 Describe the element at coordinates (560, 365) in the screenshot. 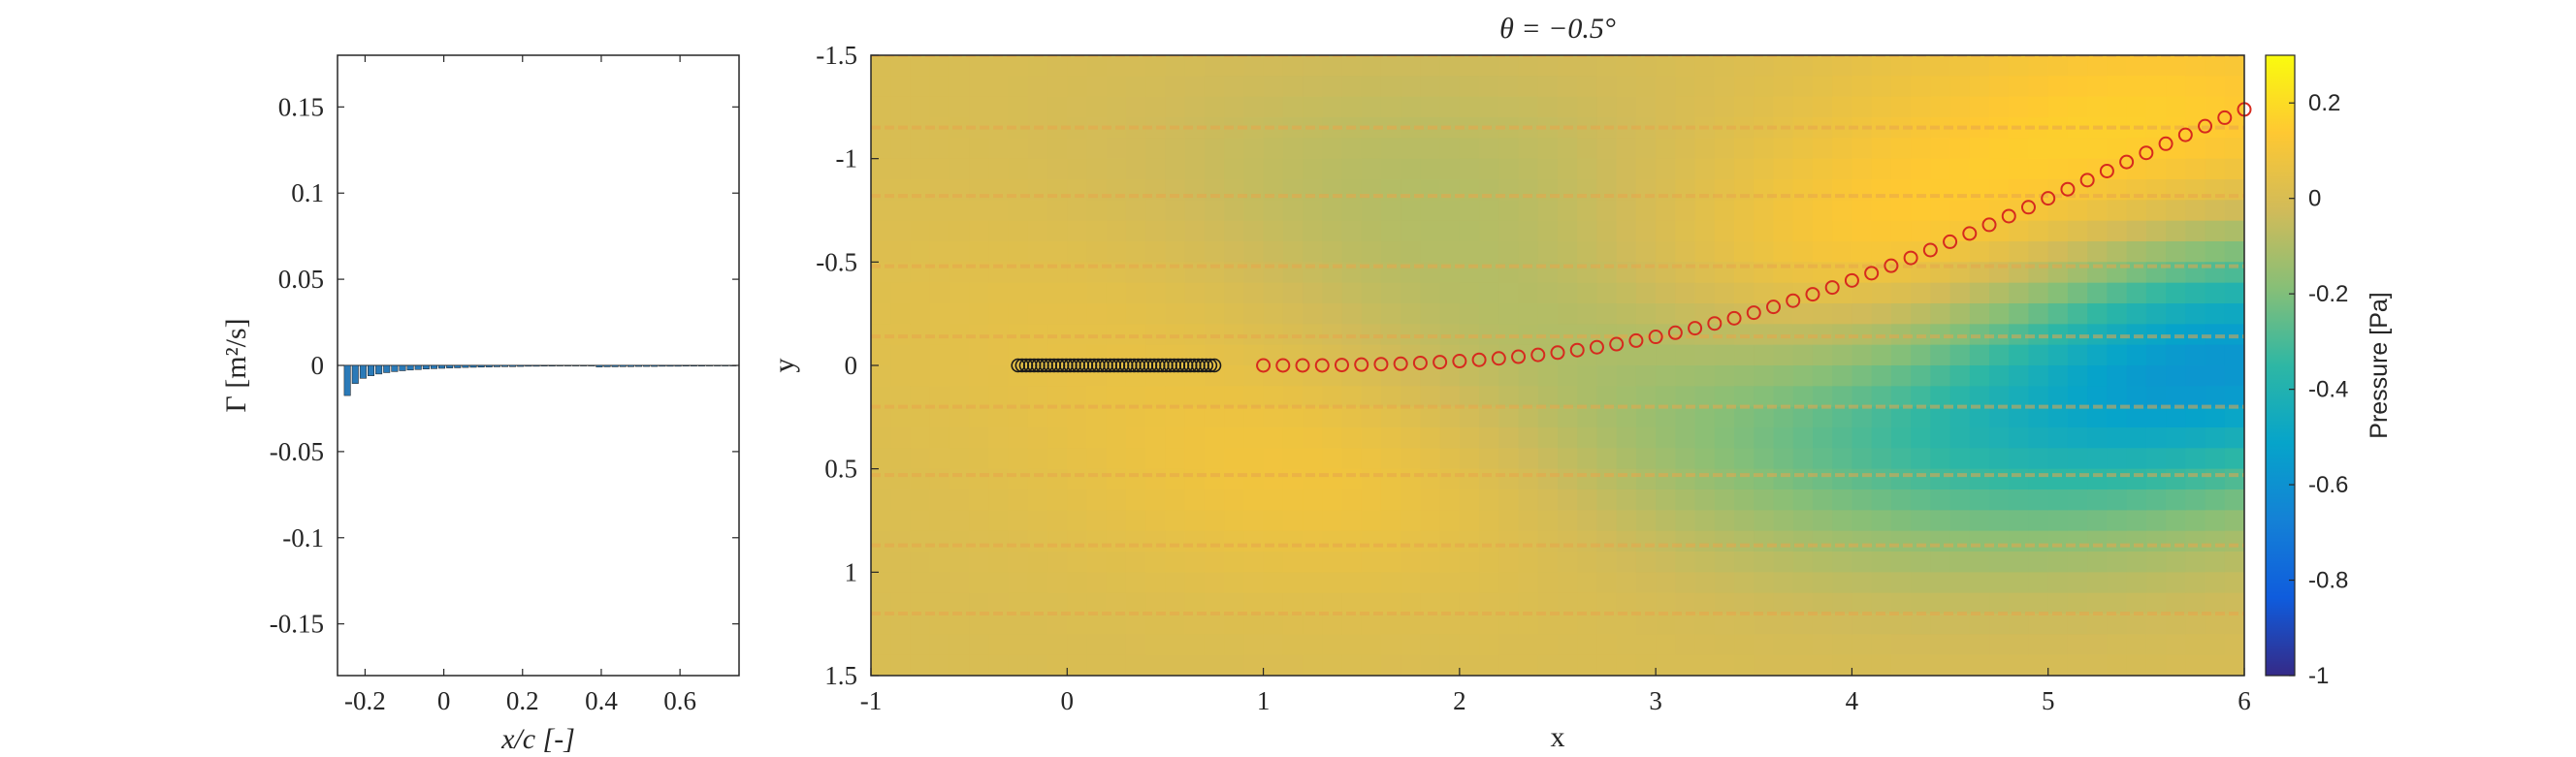

I see `circulation-bar` at that location.